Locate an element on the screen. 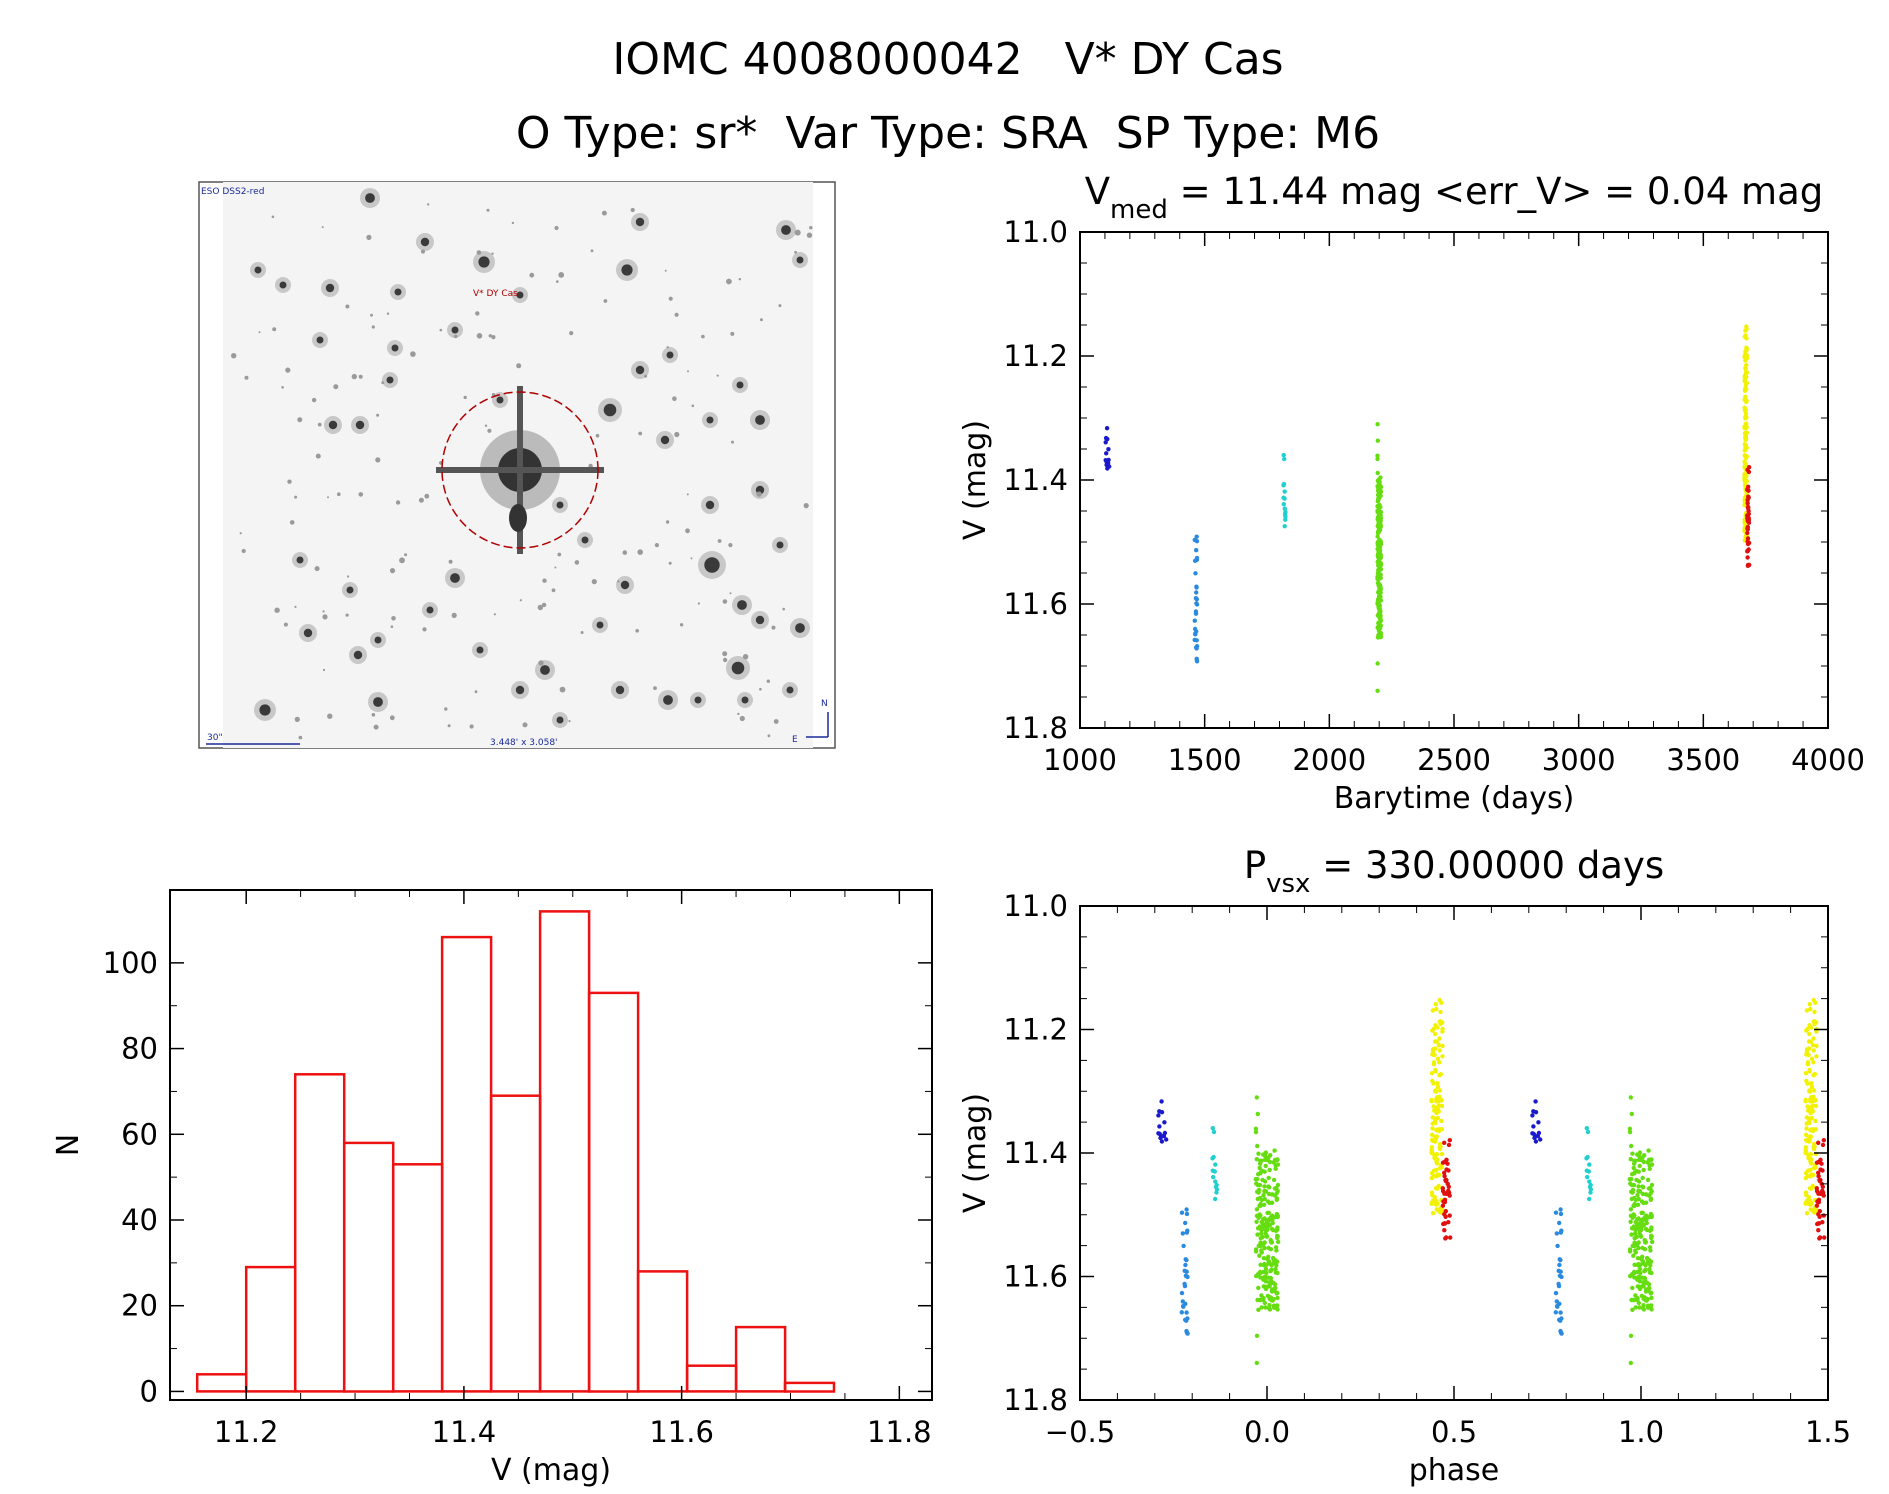  x-tick-label: 0.5 is located at coordinates (1454, 1432).